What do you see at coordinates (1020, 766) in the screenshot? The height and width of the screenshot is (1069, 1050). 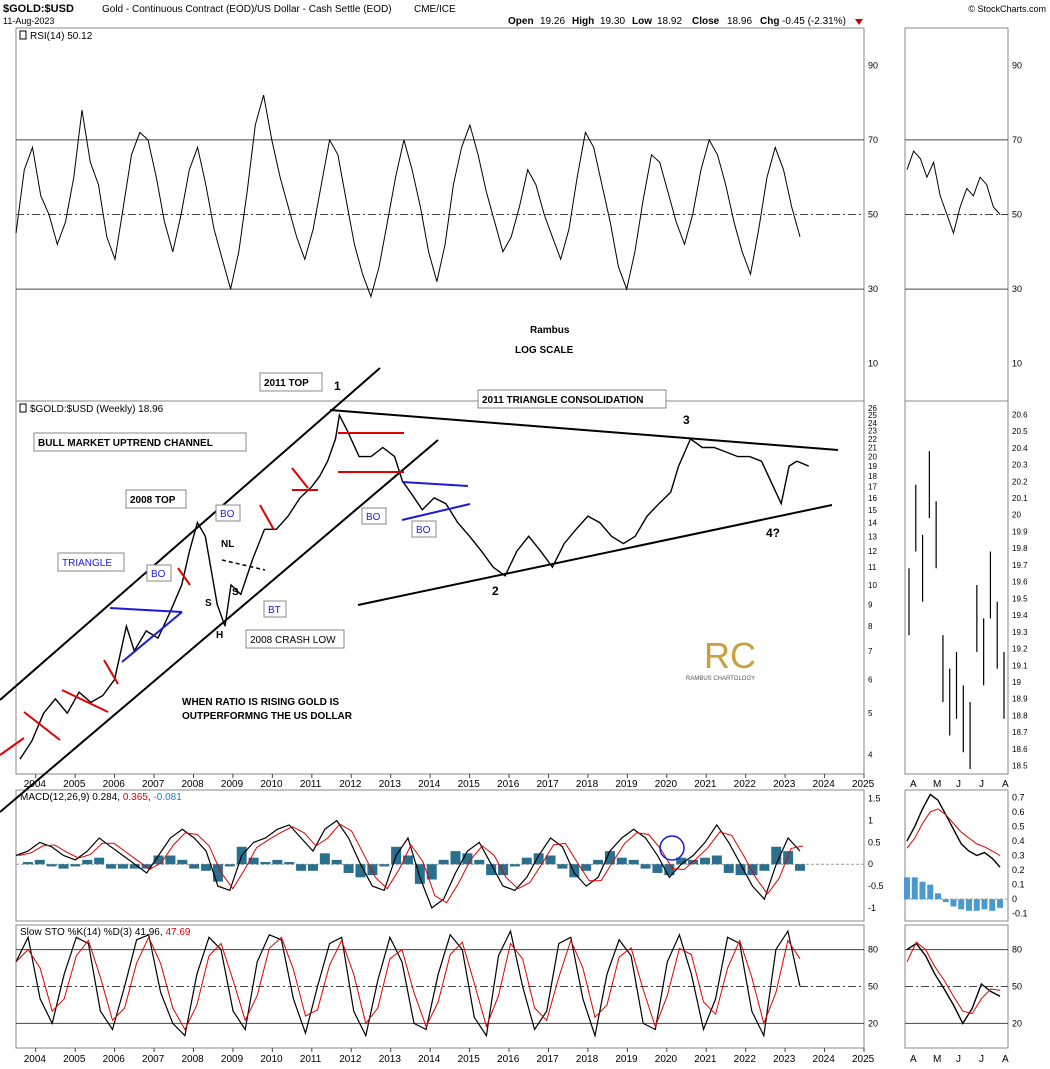 I see `price_daily-ytick: 18.5` at bounding box center [1020, 766].